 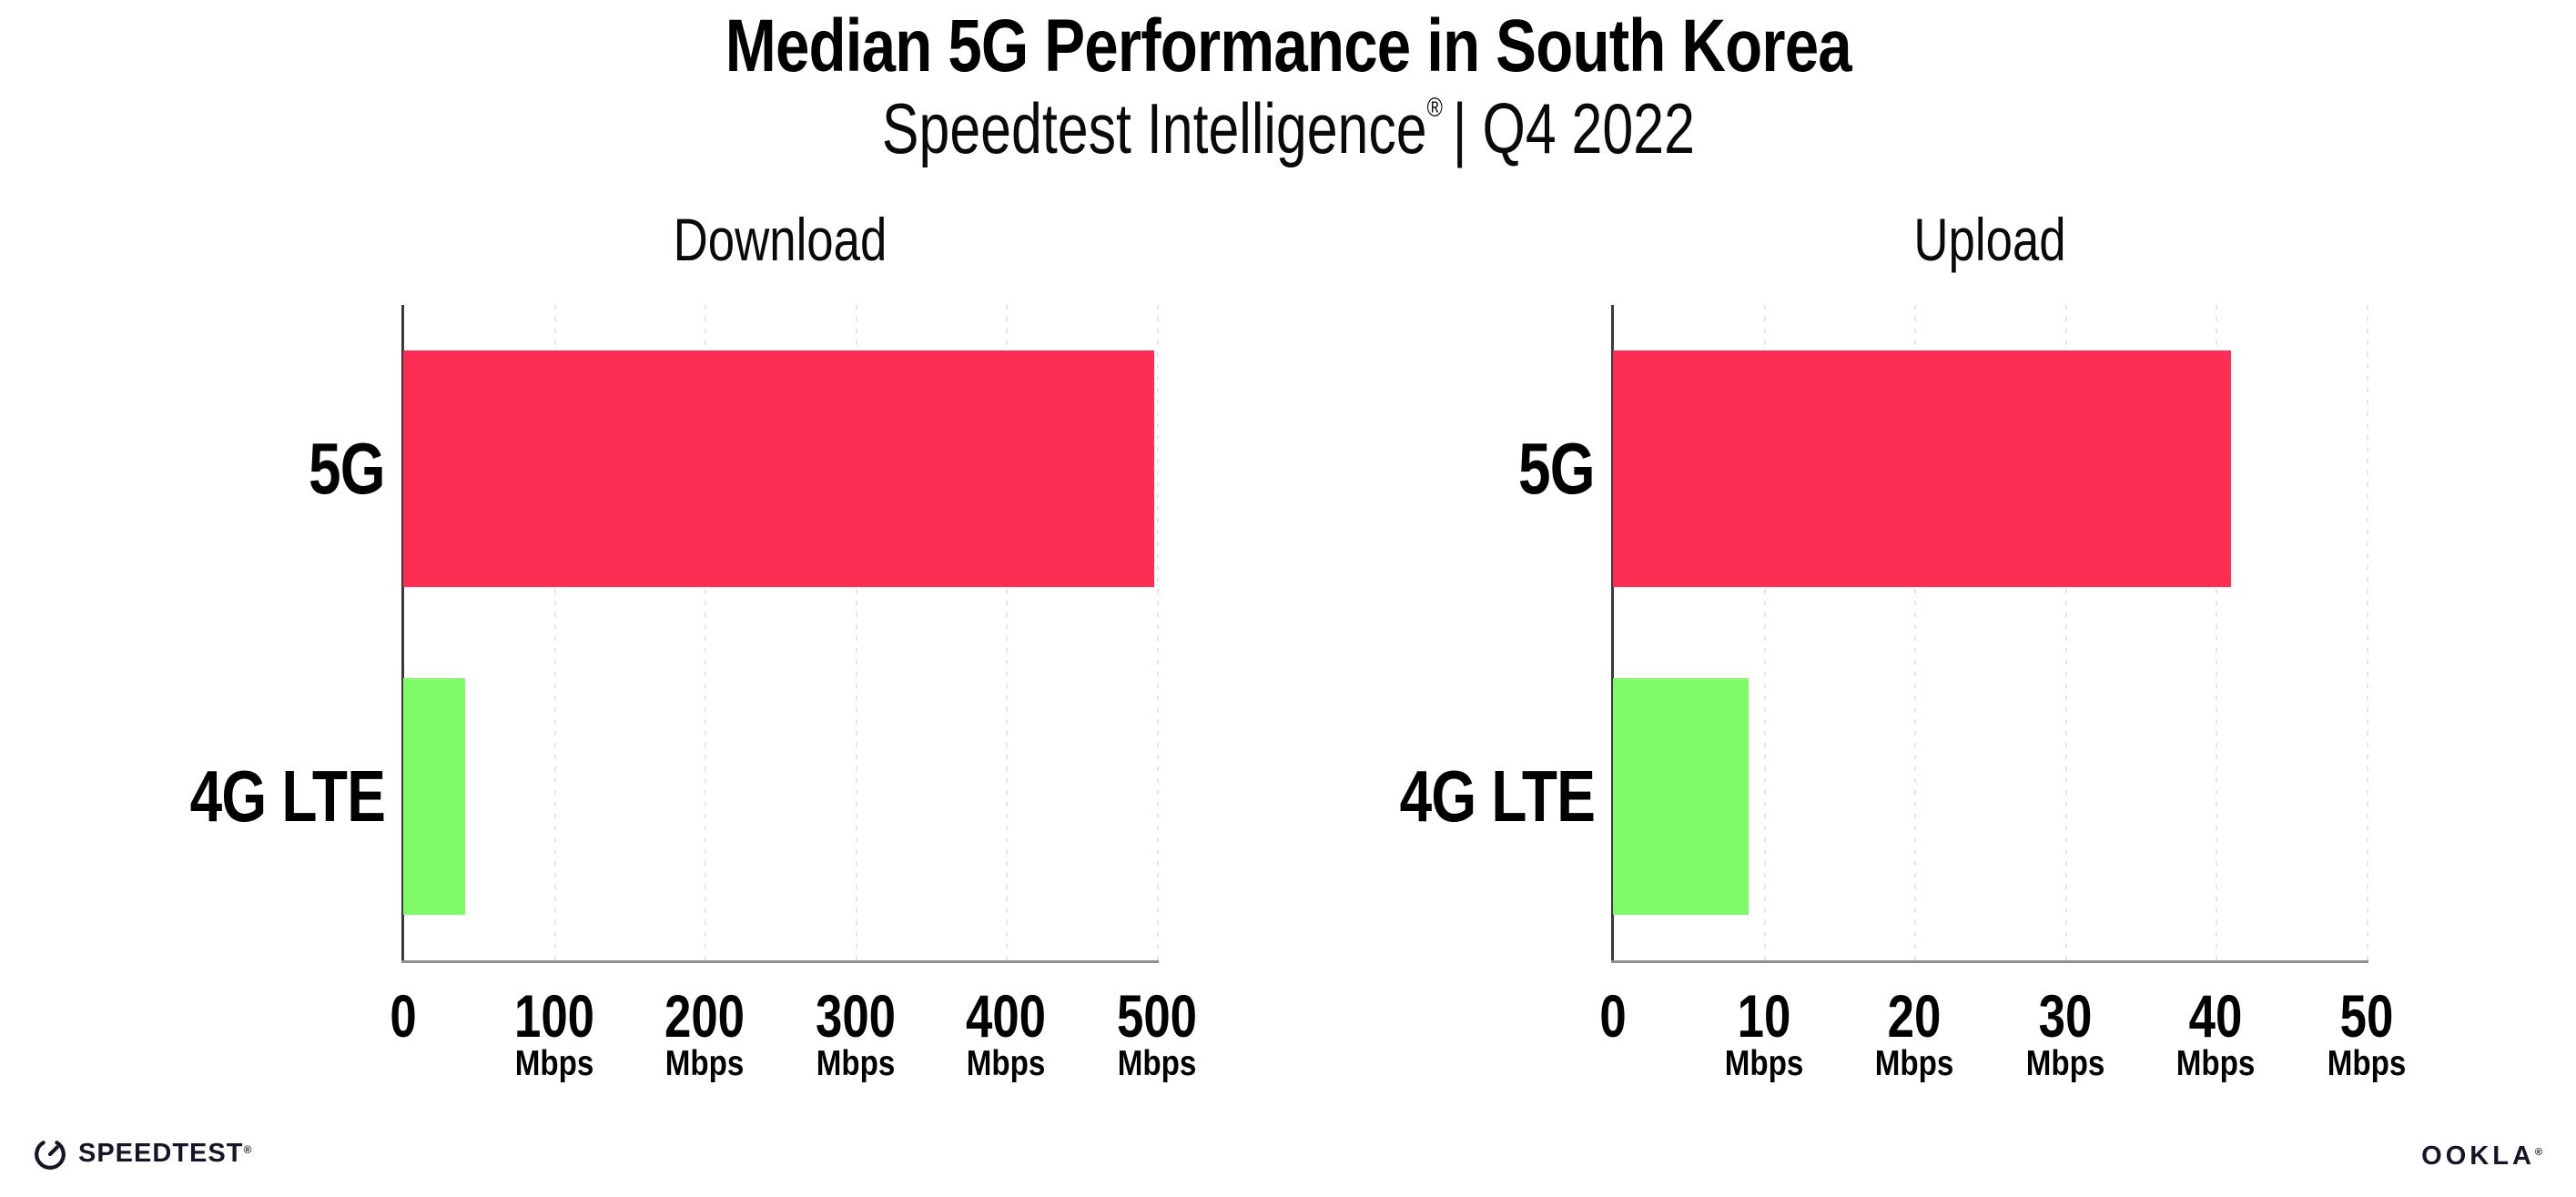 What do you see at coordinates (1573, 128) in the screenshot?
I see `subtitle-period: | Q4 2022` at bounding box center [1573, 128].